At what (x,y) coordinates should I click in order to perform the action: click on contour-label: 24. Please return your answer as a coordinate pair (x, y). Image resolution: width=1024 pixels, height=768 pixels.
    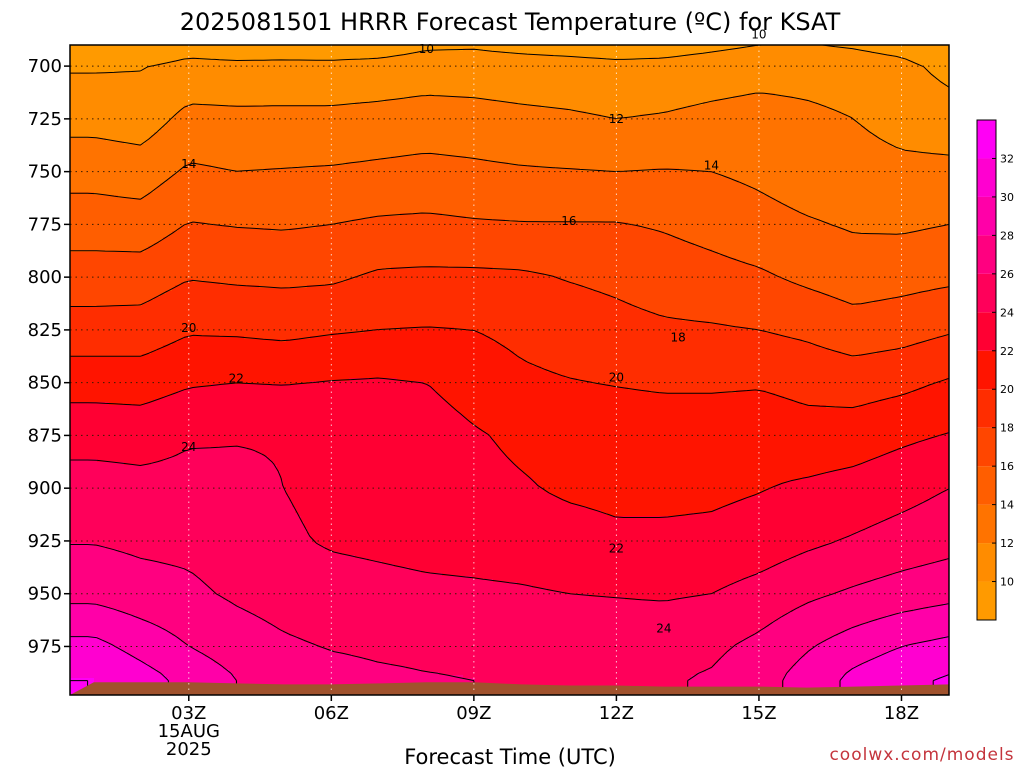
    Looking at the image, I should click on (188, 447).